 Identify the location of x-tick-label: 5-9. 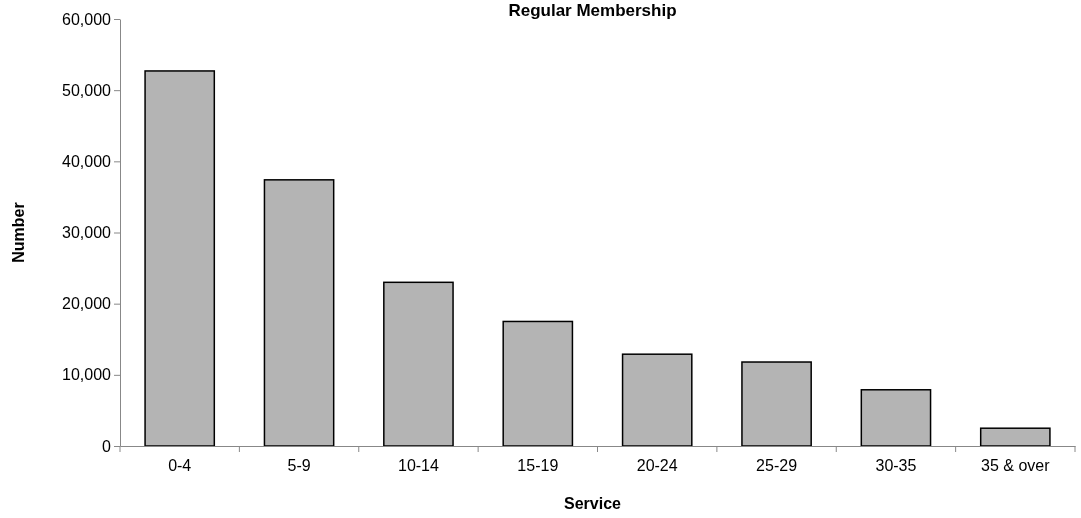
(299, 466).